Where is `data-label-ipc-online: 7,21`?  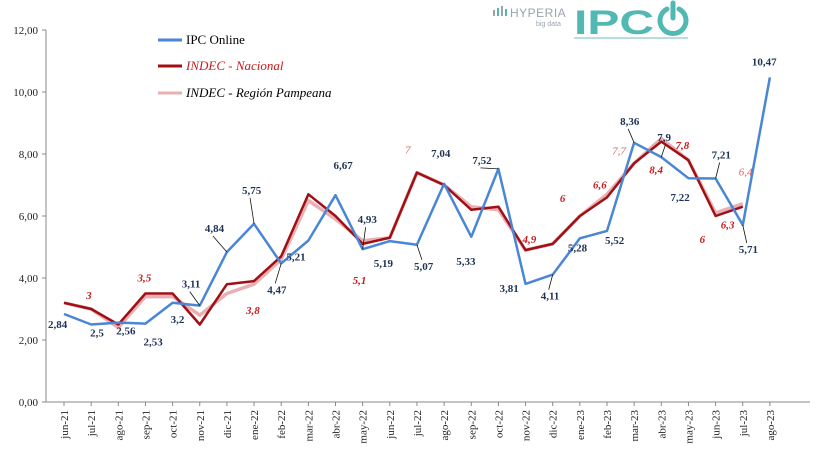 data-label-ipc-online: 7,21 is located at coordinates (721, 155).